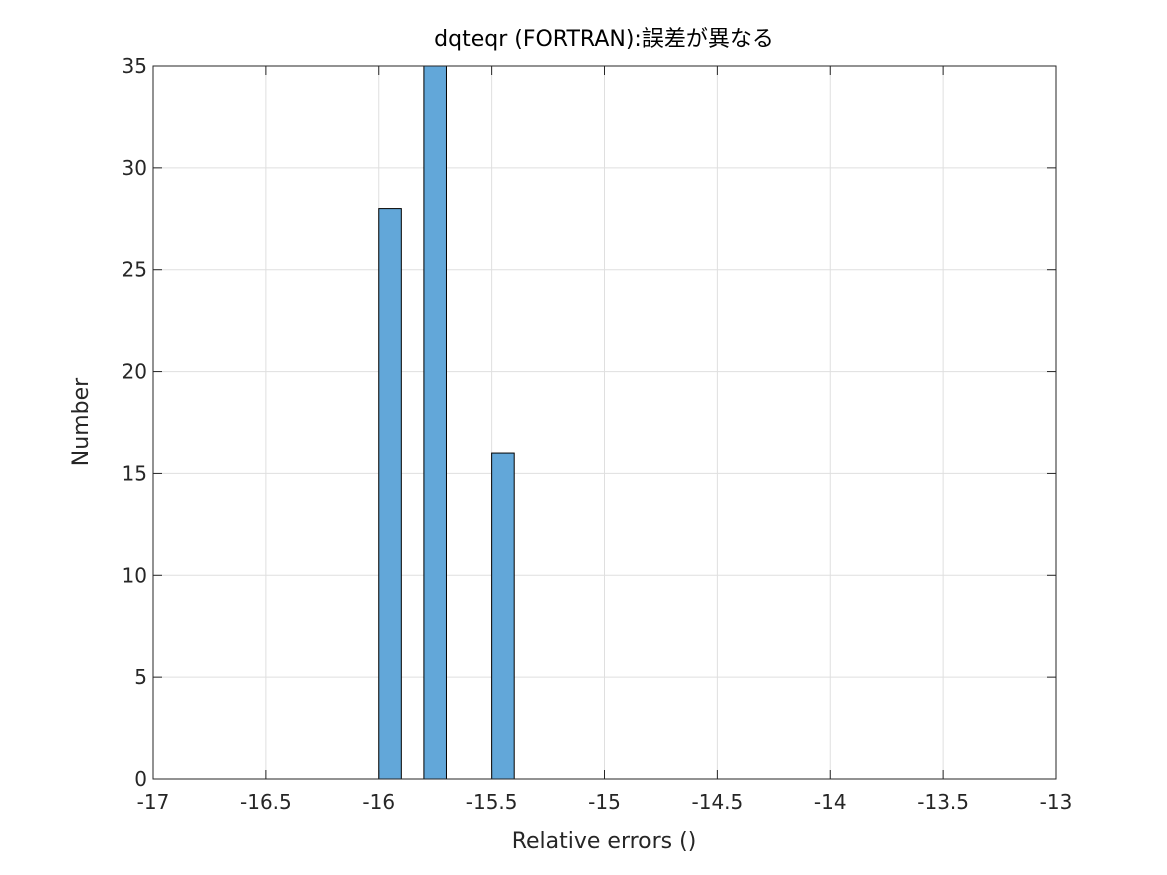 Image resolution: width=1167 pixels, height=875 pixels. I want to click on y-axis-label: Number, so click(81, 421).